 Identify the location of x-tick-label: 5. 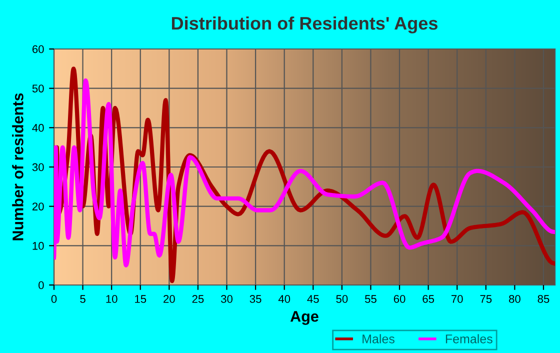
(83, 299).